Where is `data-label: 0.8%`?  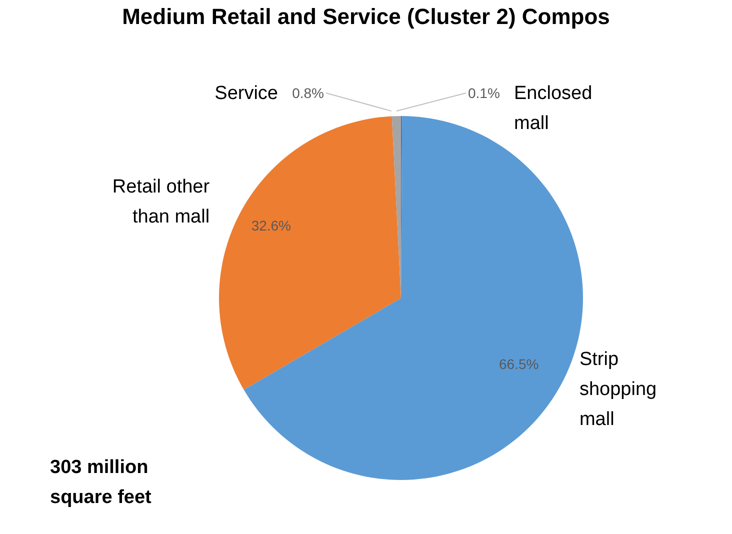 data-label: 0.8% is located at coordinates (308, 93).